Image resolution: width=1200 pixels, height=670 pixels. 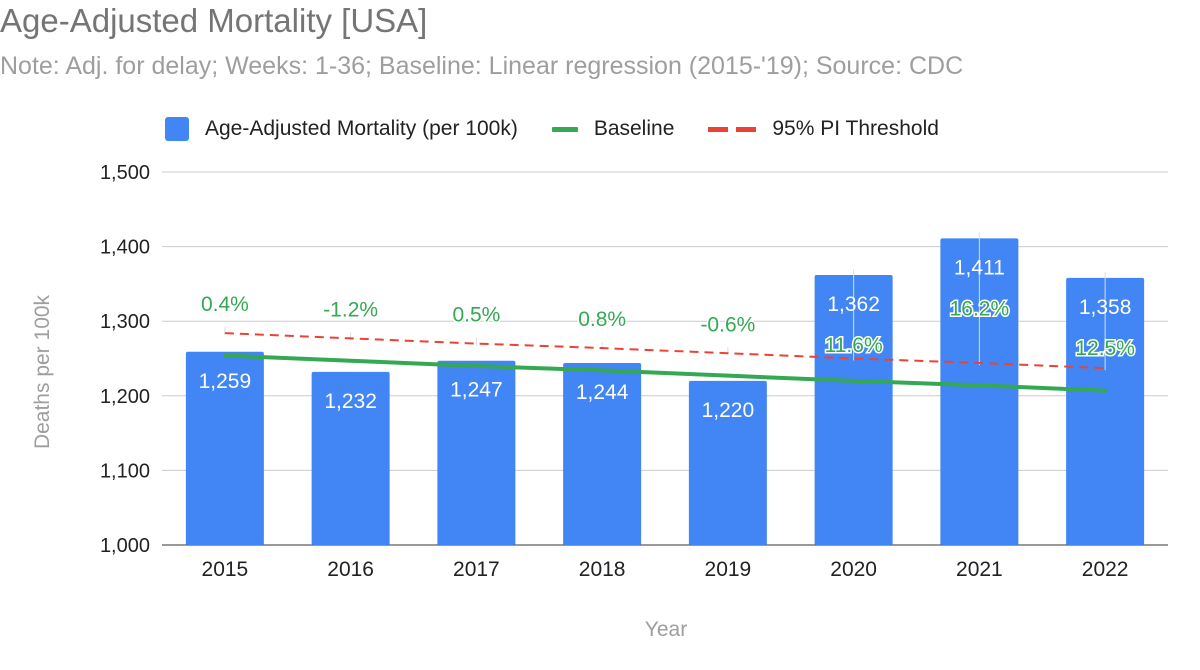 What do you see at coordinates (979, 267) in the screenshot?
I see `bar-value-label: 1,411` at bounding box center [979, 267].